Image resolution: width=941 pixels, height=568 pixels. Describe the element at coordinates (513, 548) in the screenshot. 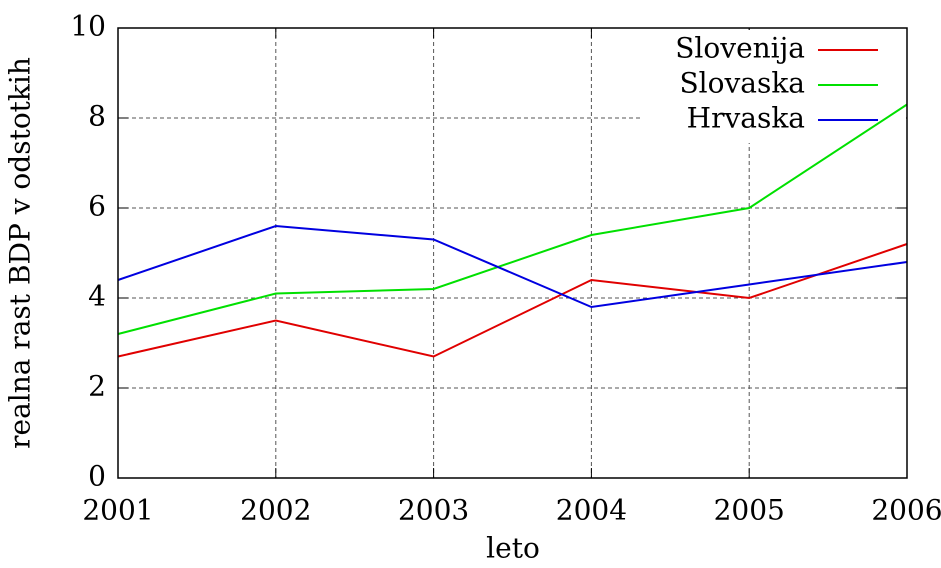

I see `x-axis-label: leto` at that location.